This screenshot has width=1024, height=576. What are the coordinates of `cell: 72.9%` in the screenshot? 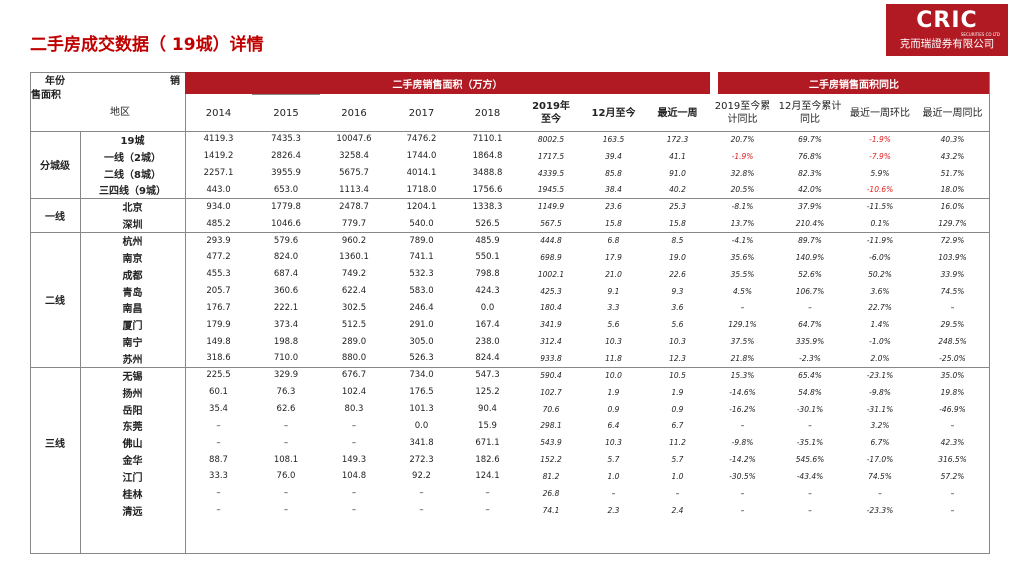 It's located at (952, 241).